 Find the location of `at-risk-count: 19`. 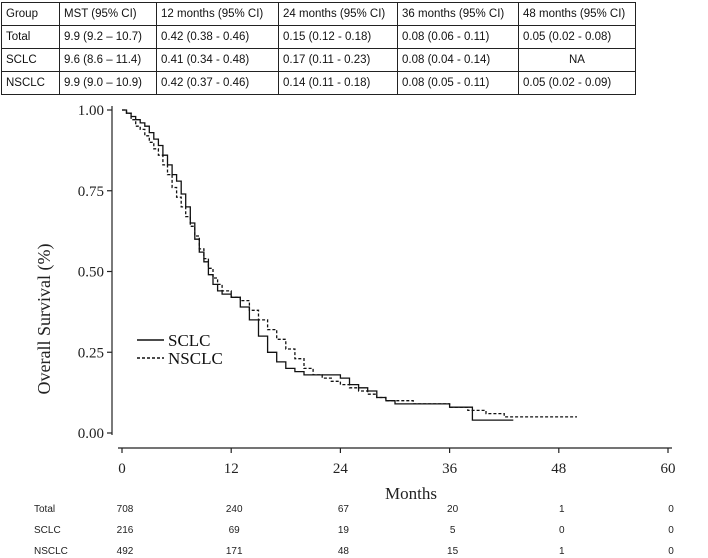

at-risk-count: 19 is located at coordinates (344, 530).